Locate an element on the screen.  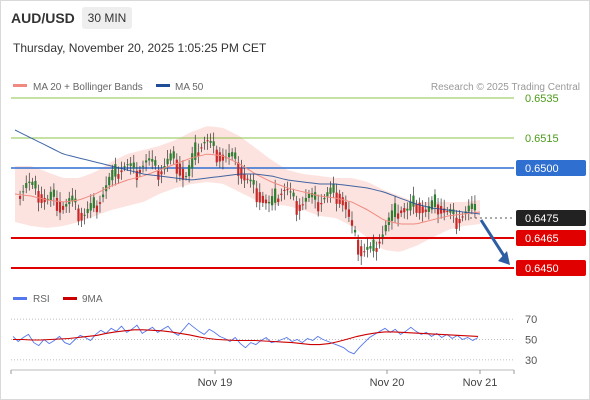
forecast-arrow-head is located at coordinates (504, 258).